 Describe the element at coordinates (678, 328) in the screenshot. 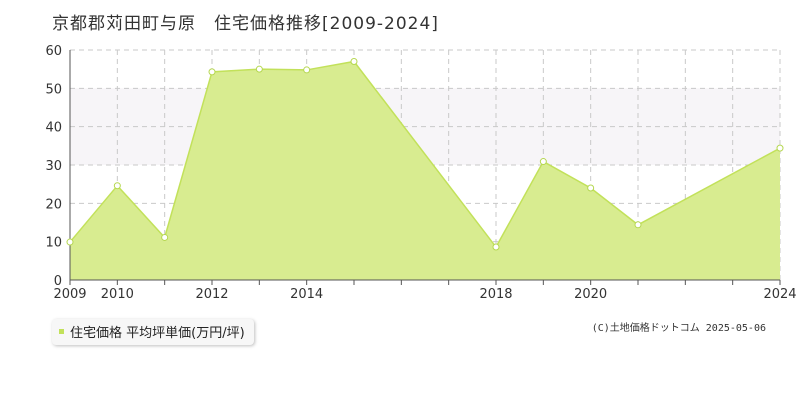

I see `copyright-text: (C)土地価格ドットコム 2025-05-06` at that location.